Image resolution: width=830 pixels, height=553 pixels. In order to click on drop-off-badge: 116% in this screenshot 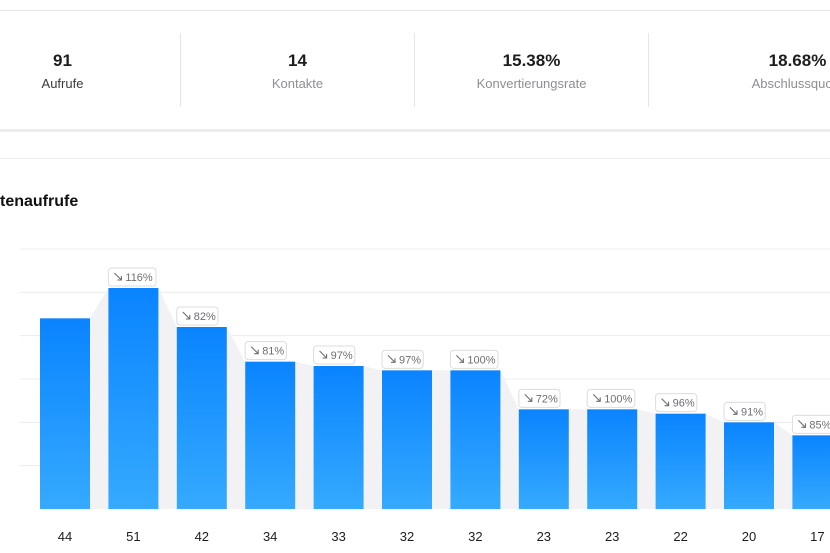, I will do `click(132, 277)`.